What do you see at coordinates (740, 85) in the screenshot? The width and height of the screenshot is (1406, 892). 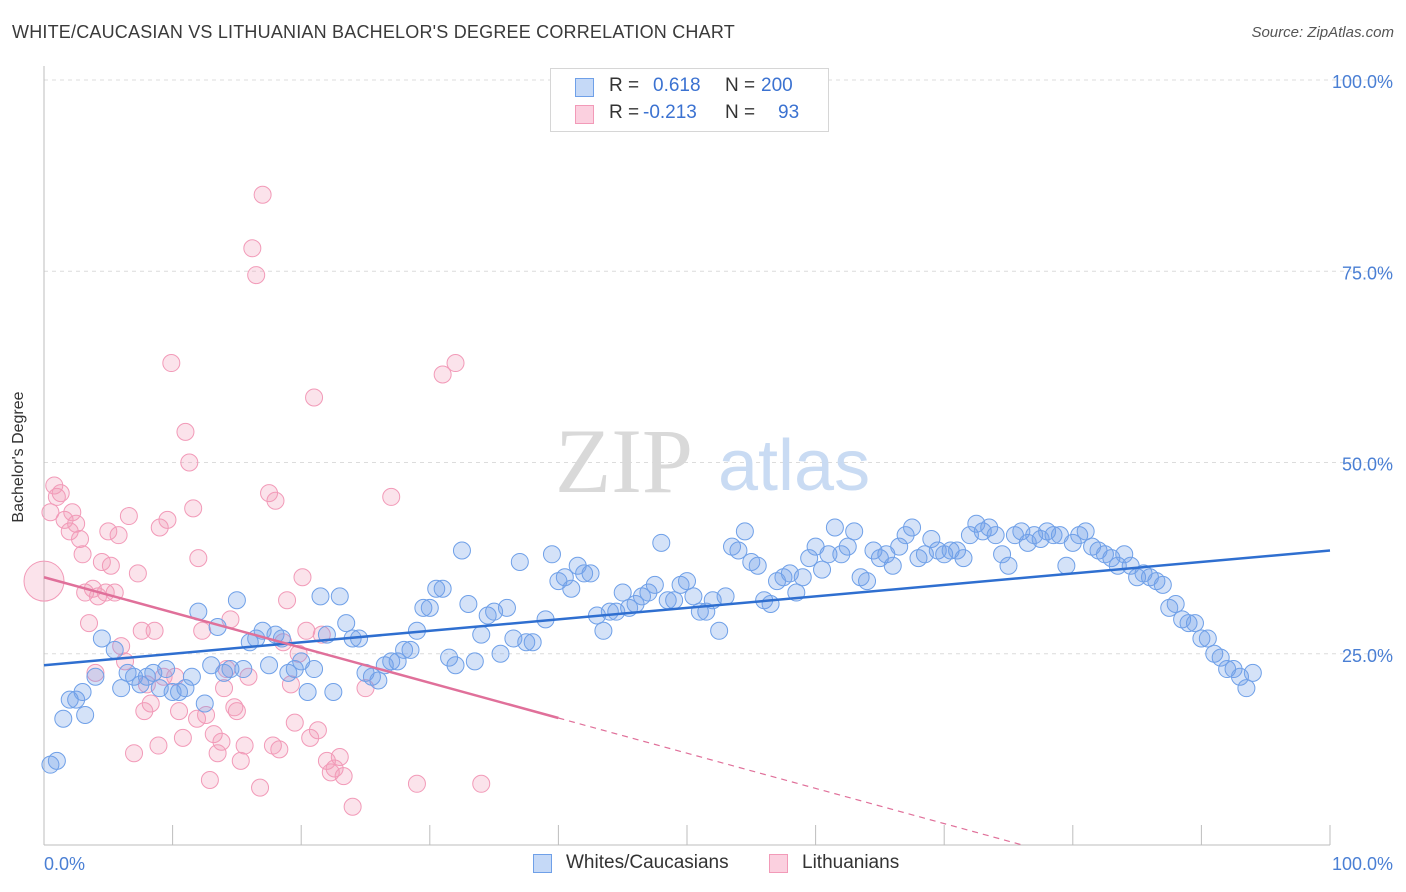 I see `legend-n-label: N =` at bounding box center [740, 85].